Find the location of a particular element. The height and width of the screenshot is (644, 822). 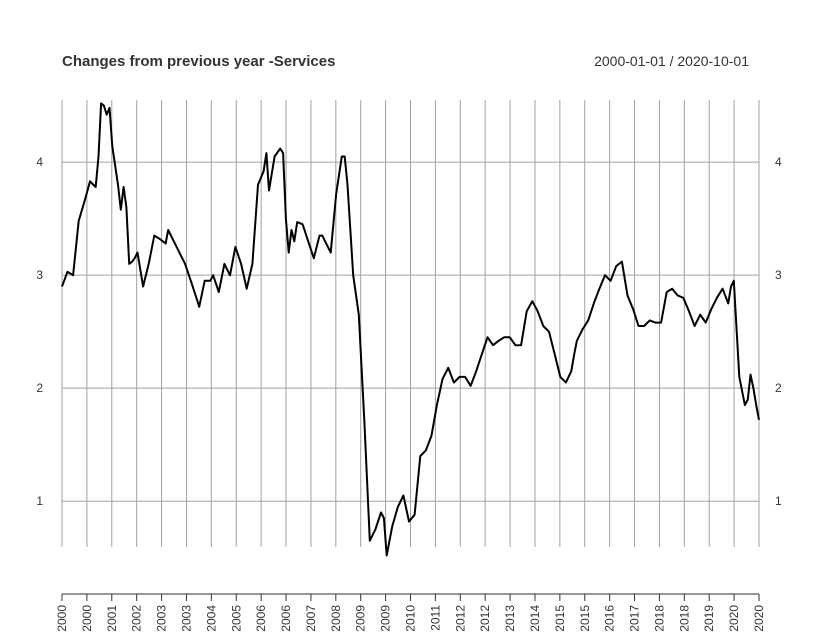

date-range-label: 2000-01-01 / 2020-10-01 is located at coordinates (671, 61).